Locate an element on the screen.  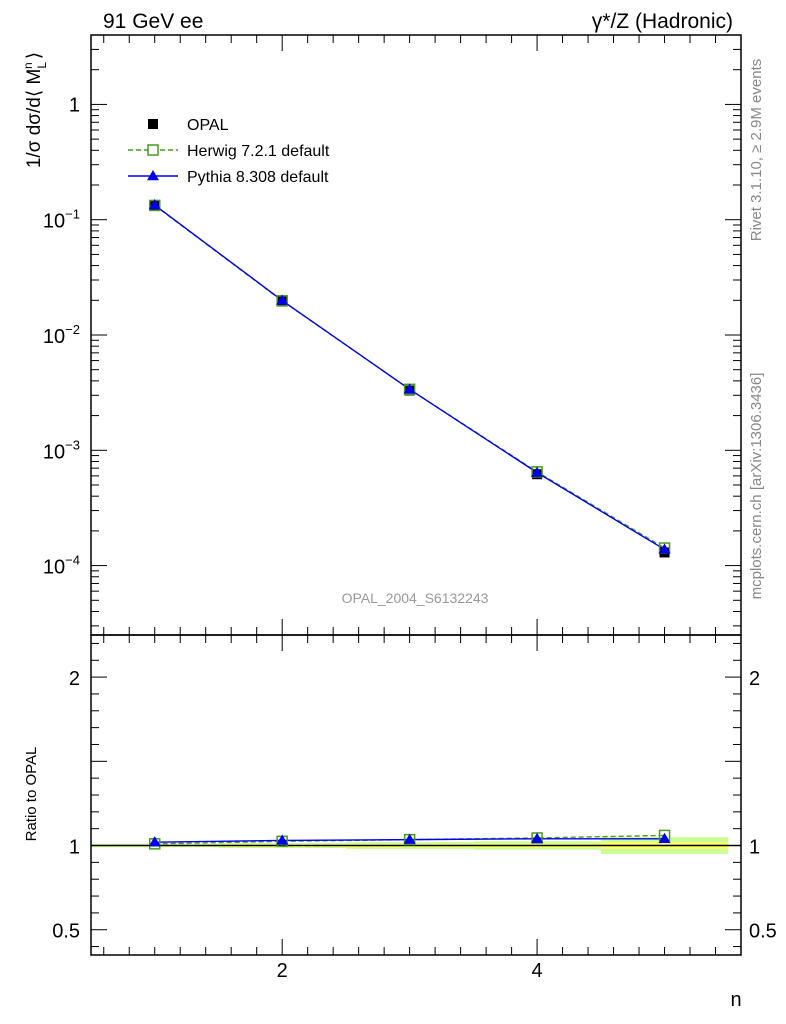
header-left: 91 GeV ee is located at coordinates (153, 21).